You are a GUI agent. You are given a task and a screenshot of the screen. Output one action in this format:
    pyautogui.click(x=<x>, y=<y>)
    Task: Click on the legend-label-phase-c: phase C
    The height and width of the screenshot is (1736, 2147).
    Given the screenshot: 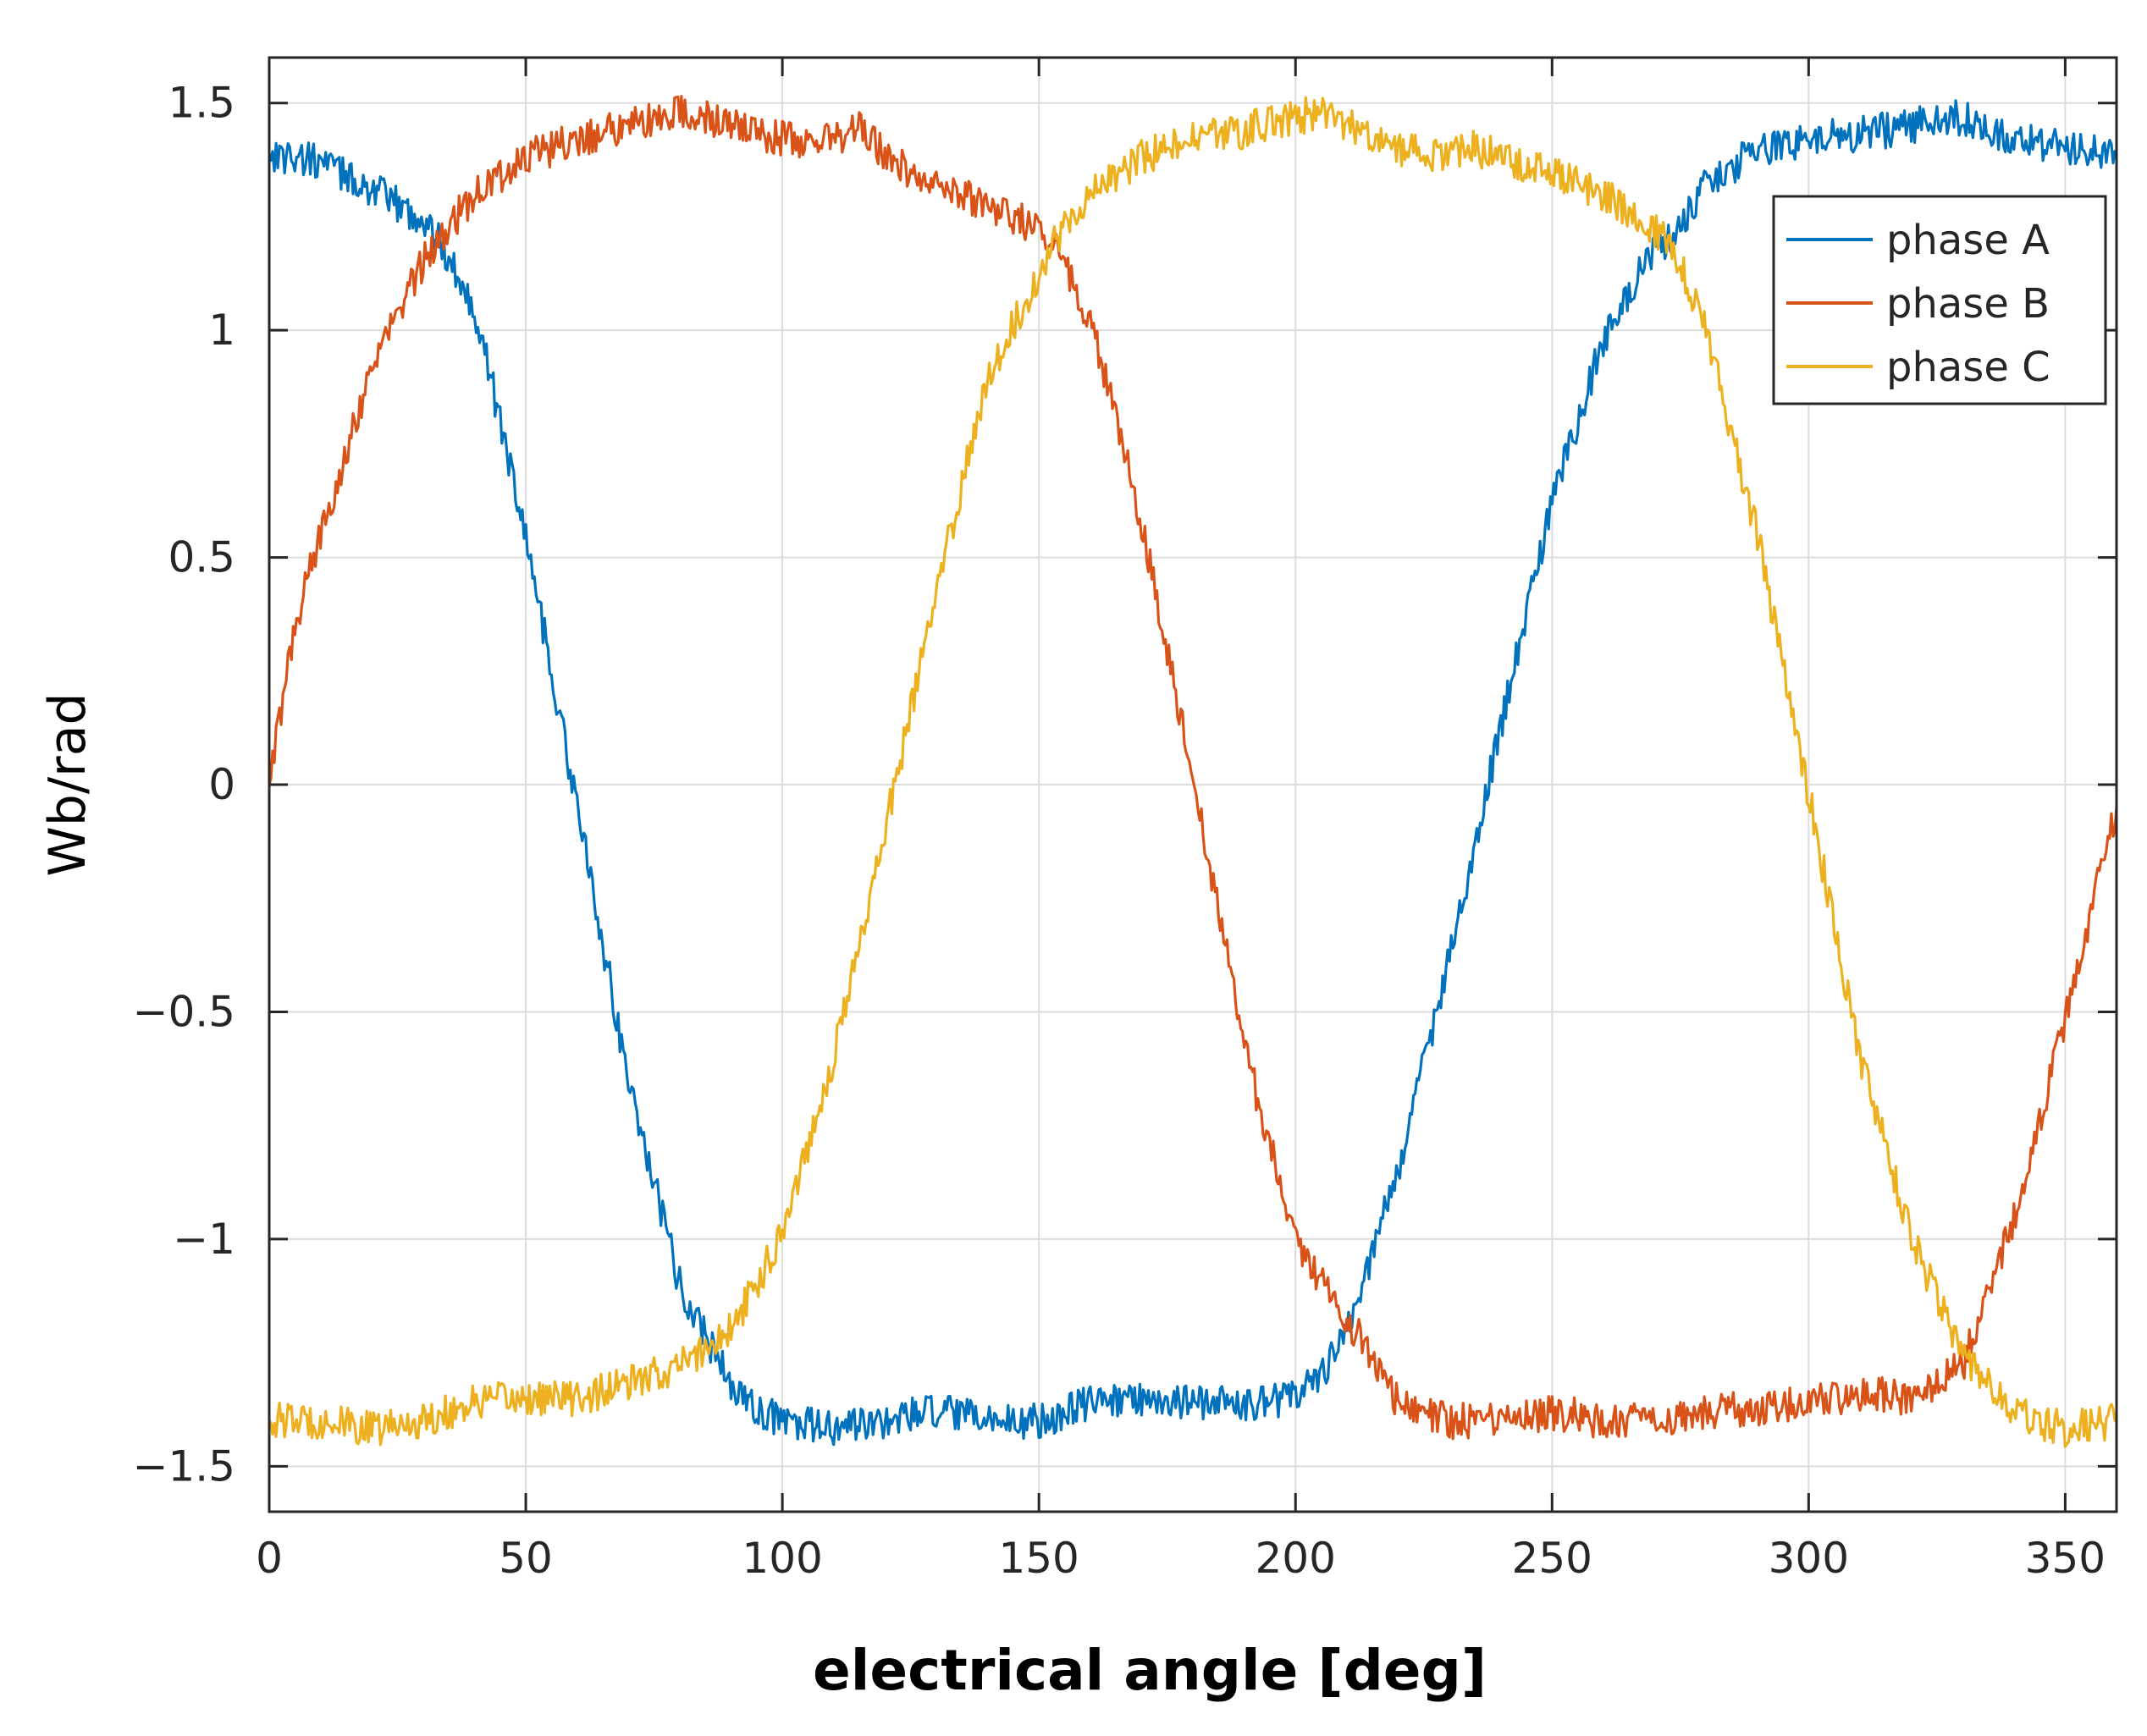 What is the action you would take?
    pyautogui.click(x=1968, y=367)
    